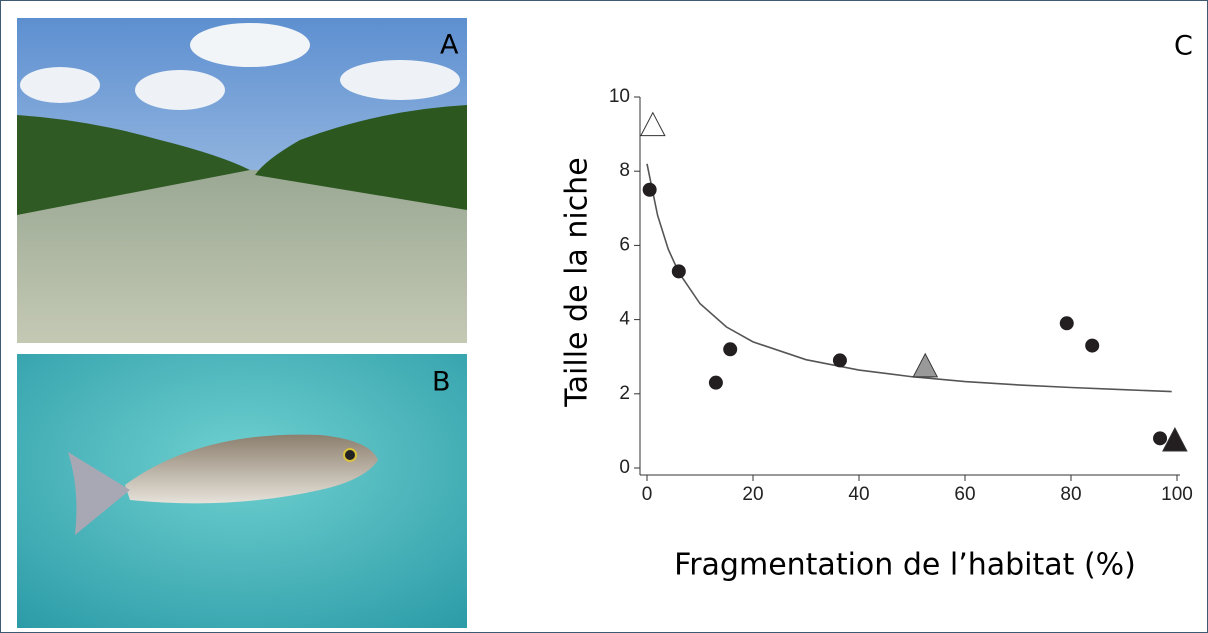 This screenshot has width=1208, height=633. I want to click on x-tick-label: 80, so click(1070, 494).